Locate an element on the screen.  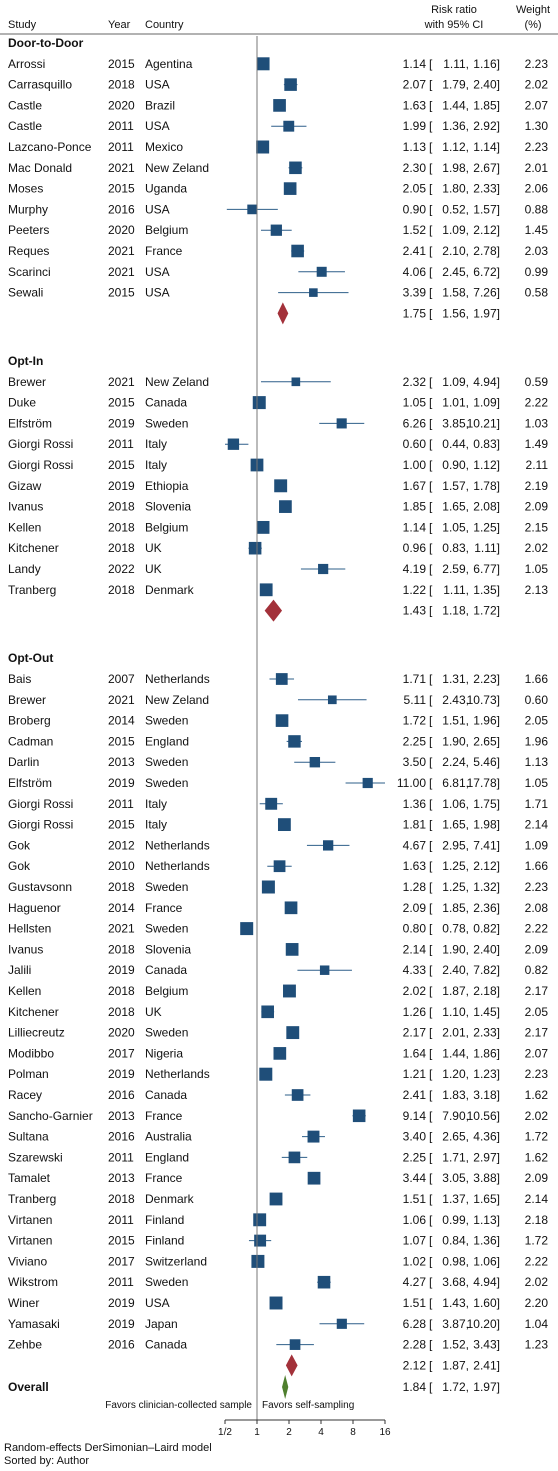
study-lo: 1.44, is located at coordinates (455, 1053).